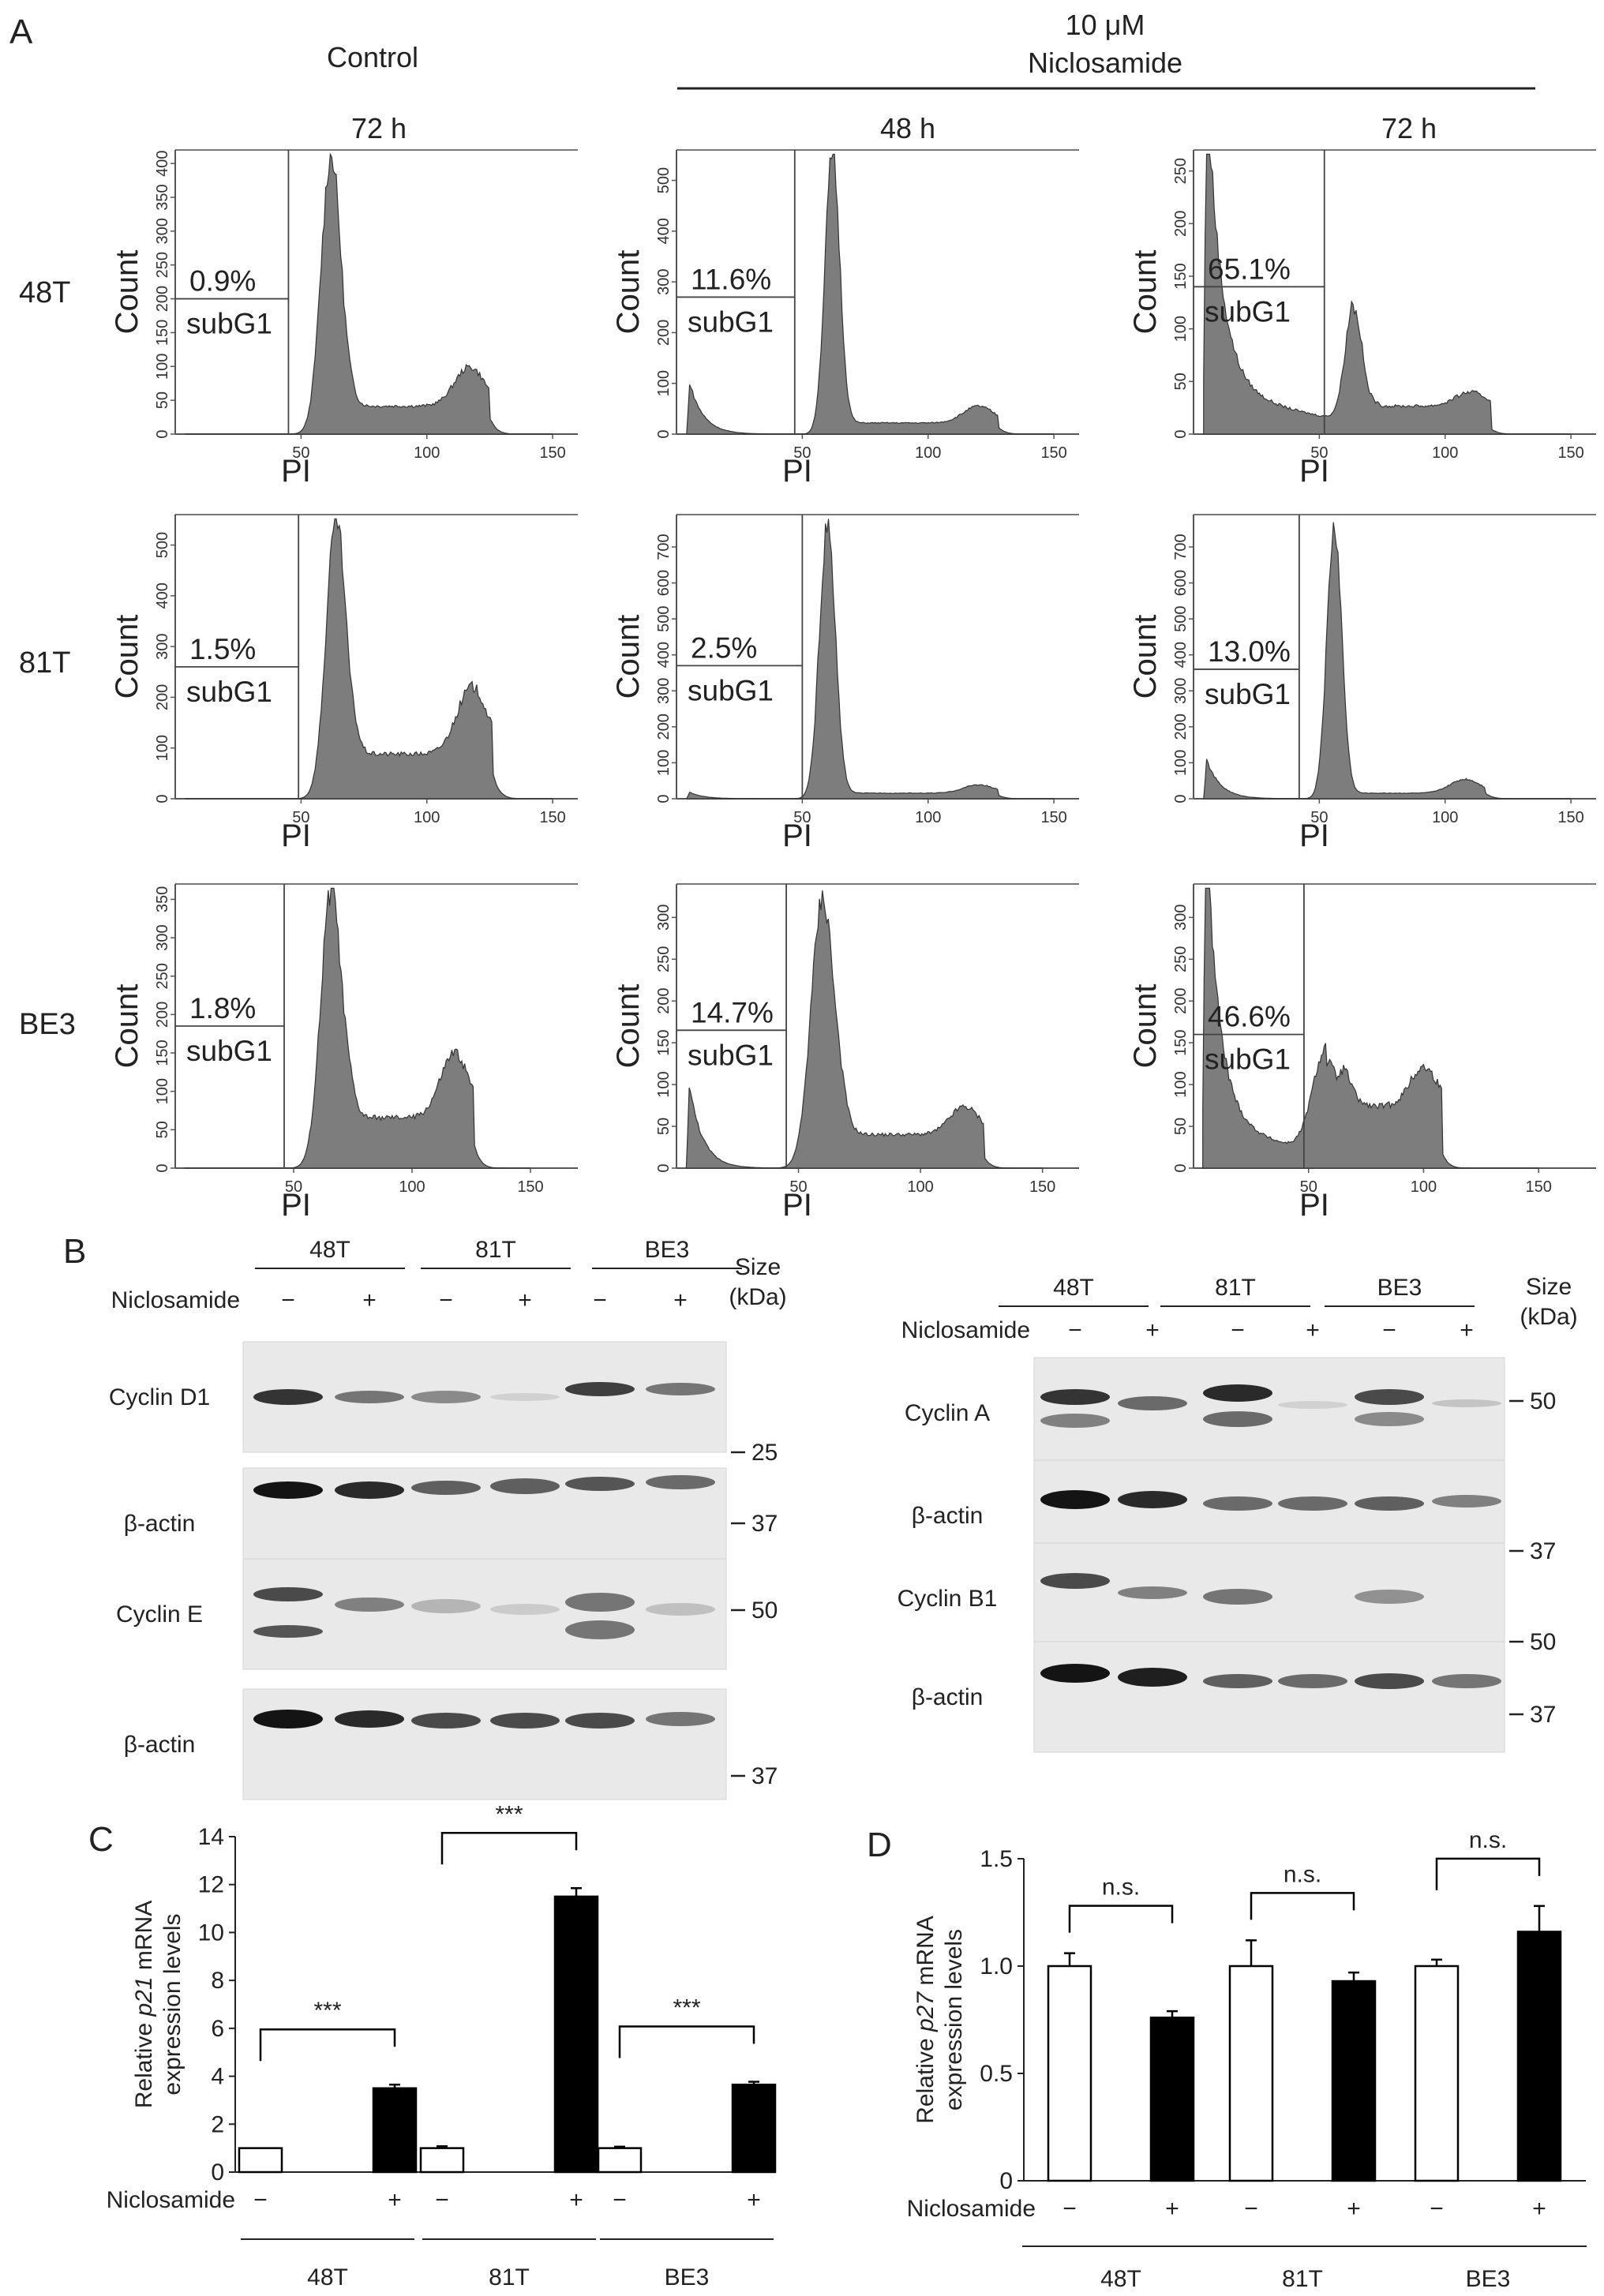 The width and height of the screenshot is (1604, 2296). Describe the element at coordinates (159, 1614) in the screenshot. I see `blot-label: Cyclin E` at that location.